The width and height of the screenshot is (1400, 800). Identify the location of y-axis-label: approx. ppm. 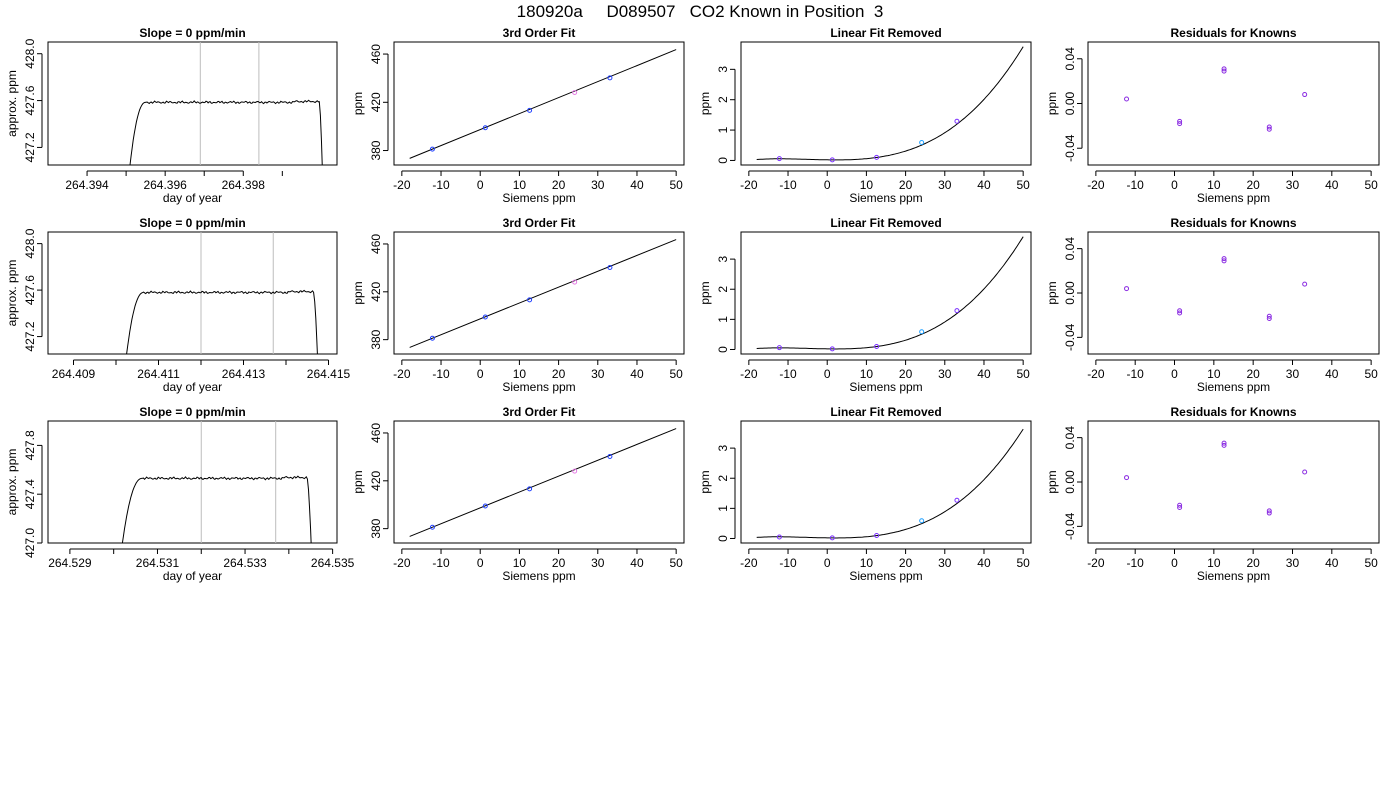
(12, 293).